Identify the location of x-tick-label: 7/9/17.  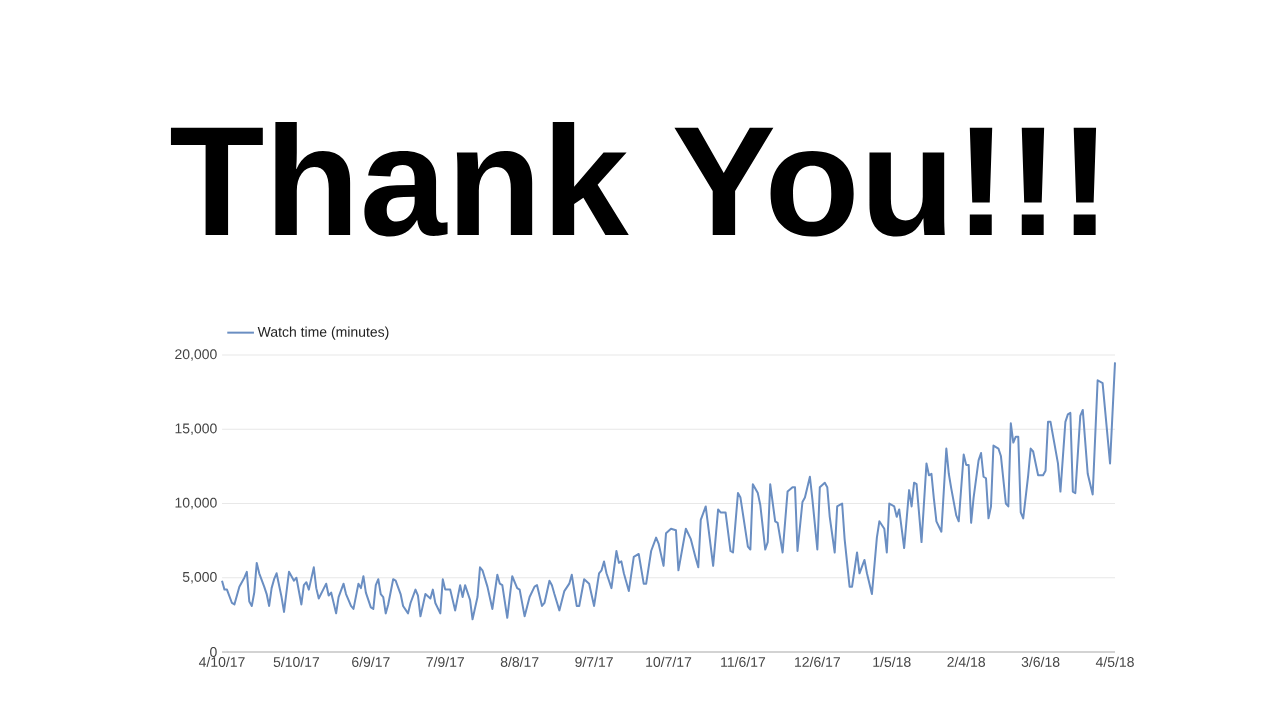
(445, 661).